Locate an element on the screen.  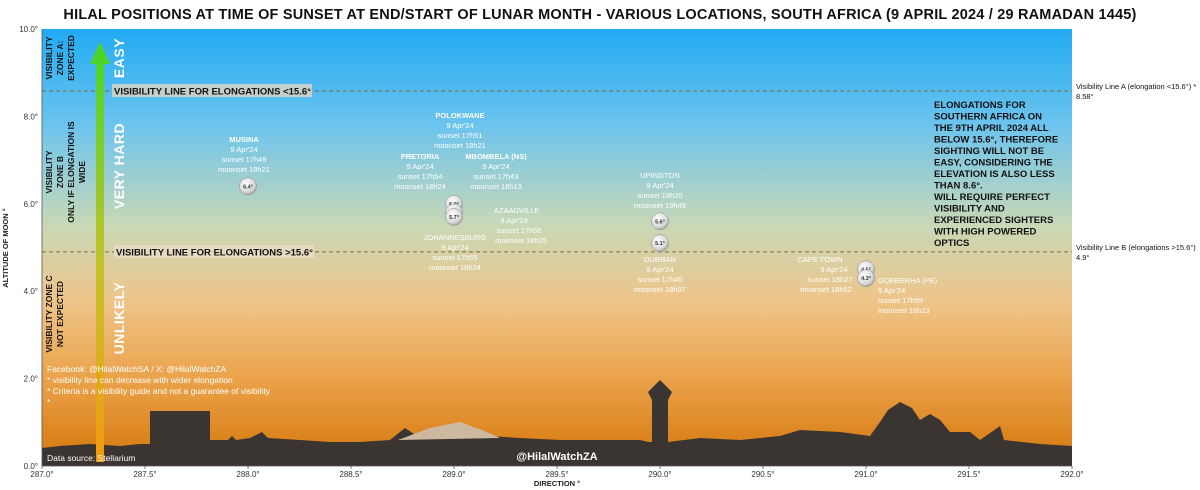
city-sunset: sunset 17h56 is located at coordinates (518, 230).